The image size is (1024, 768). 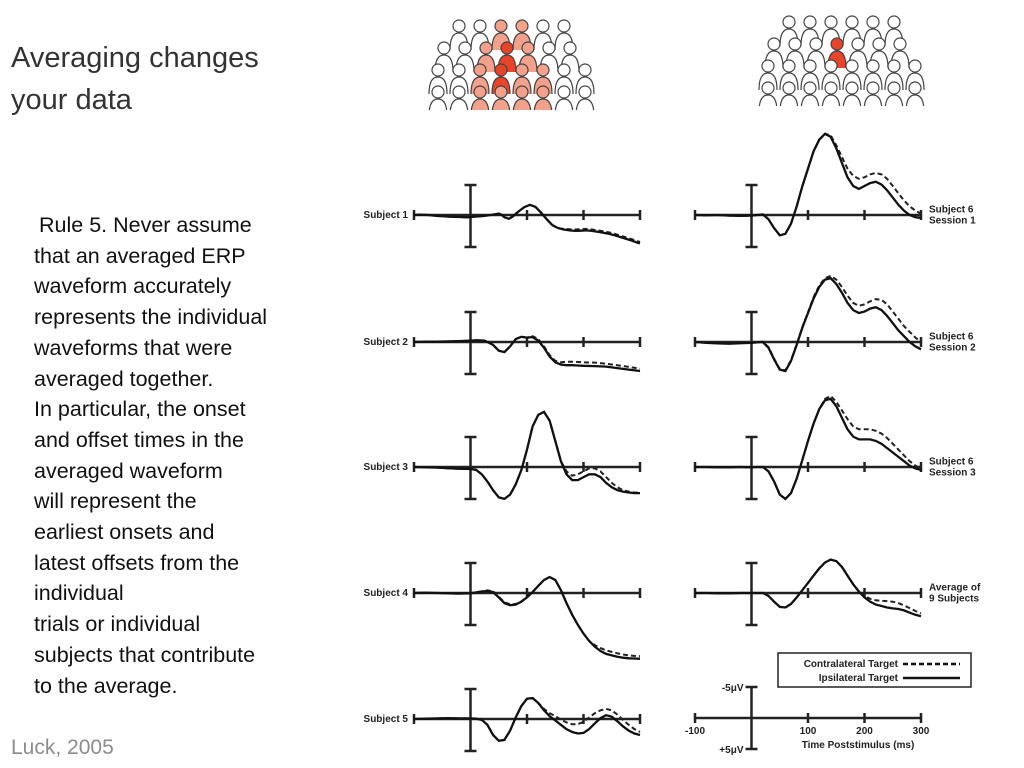 I want to click on rule-line: represents the individual, so click(x=151, y=317).